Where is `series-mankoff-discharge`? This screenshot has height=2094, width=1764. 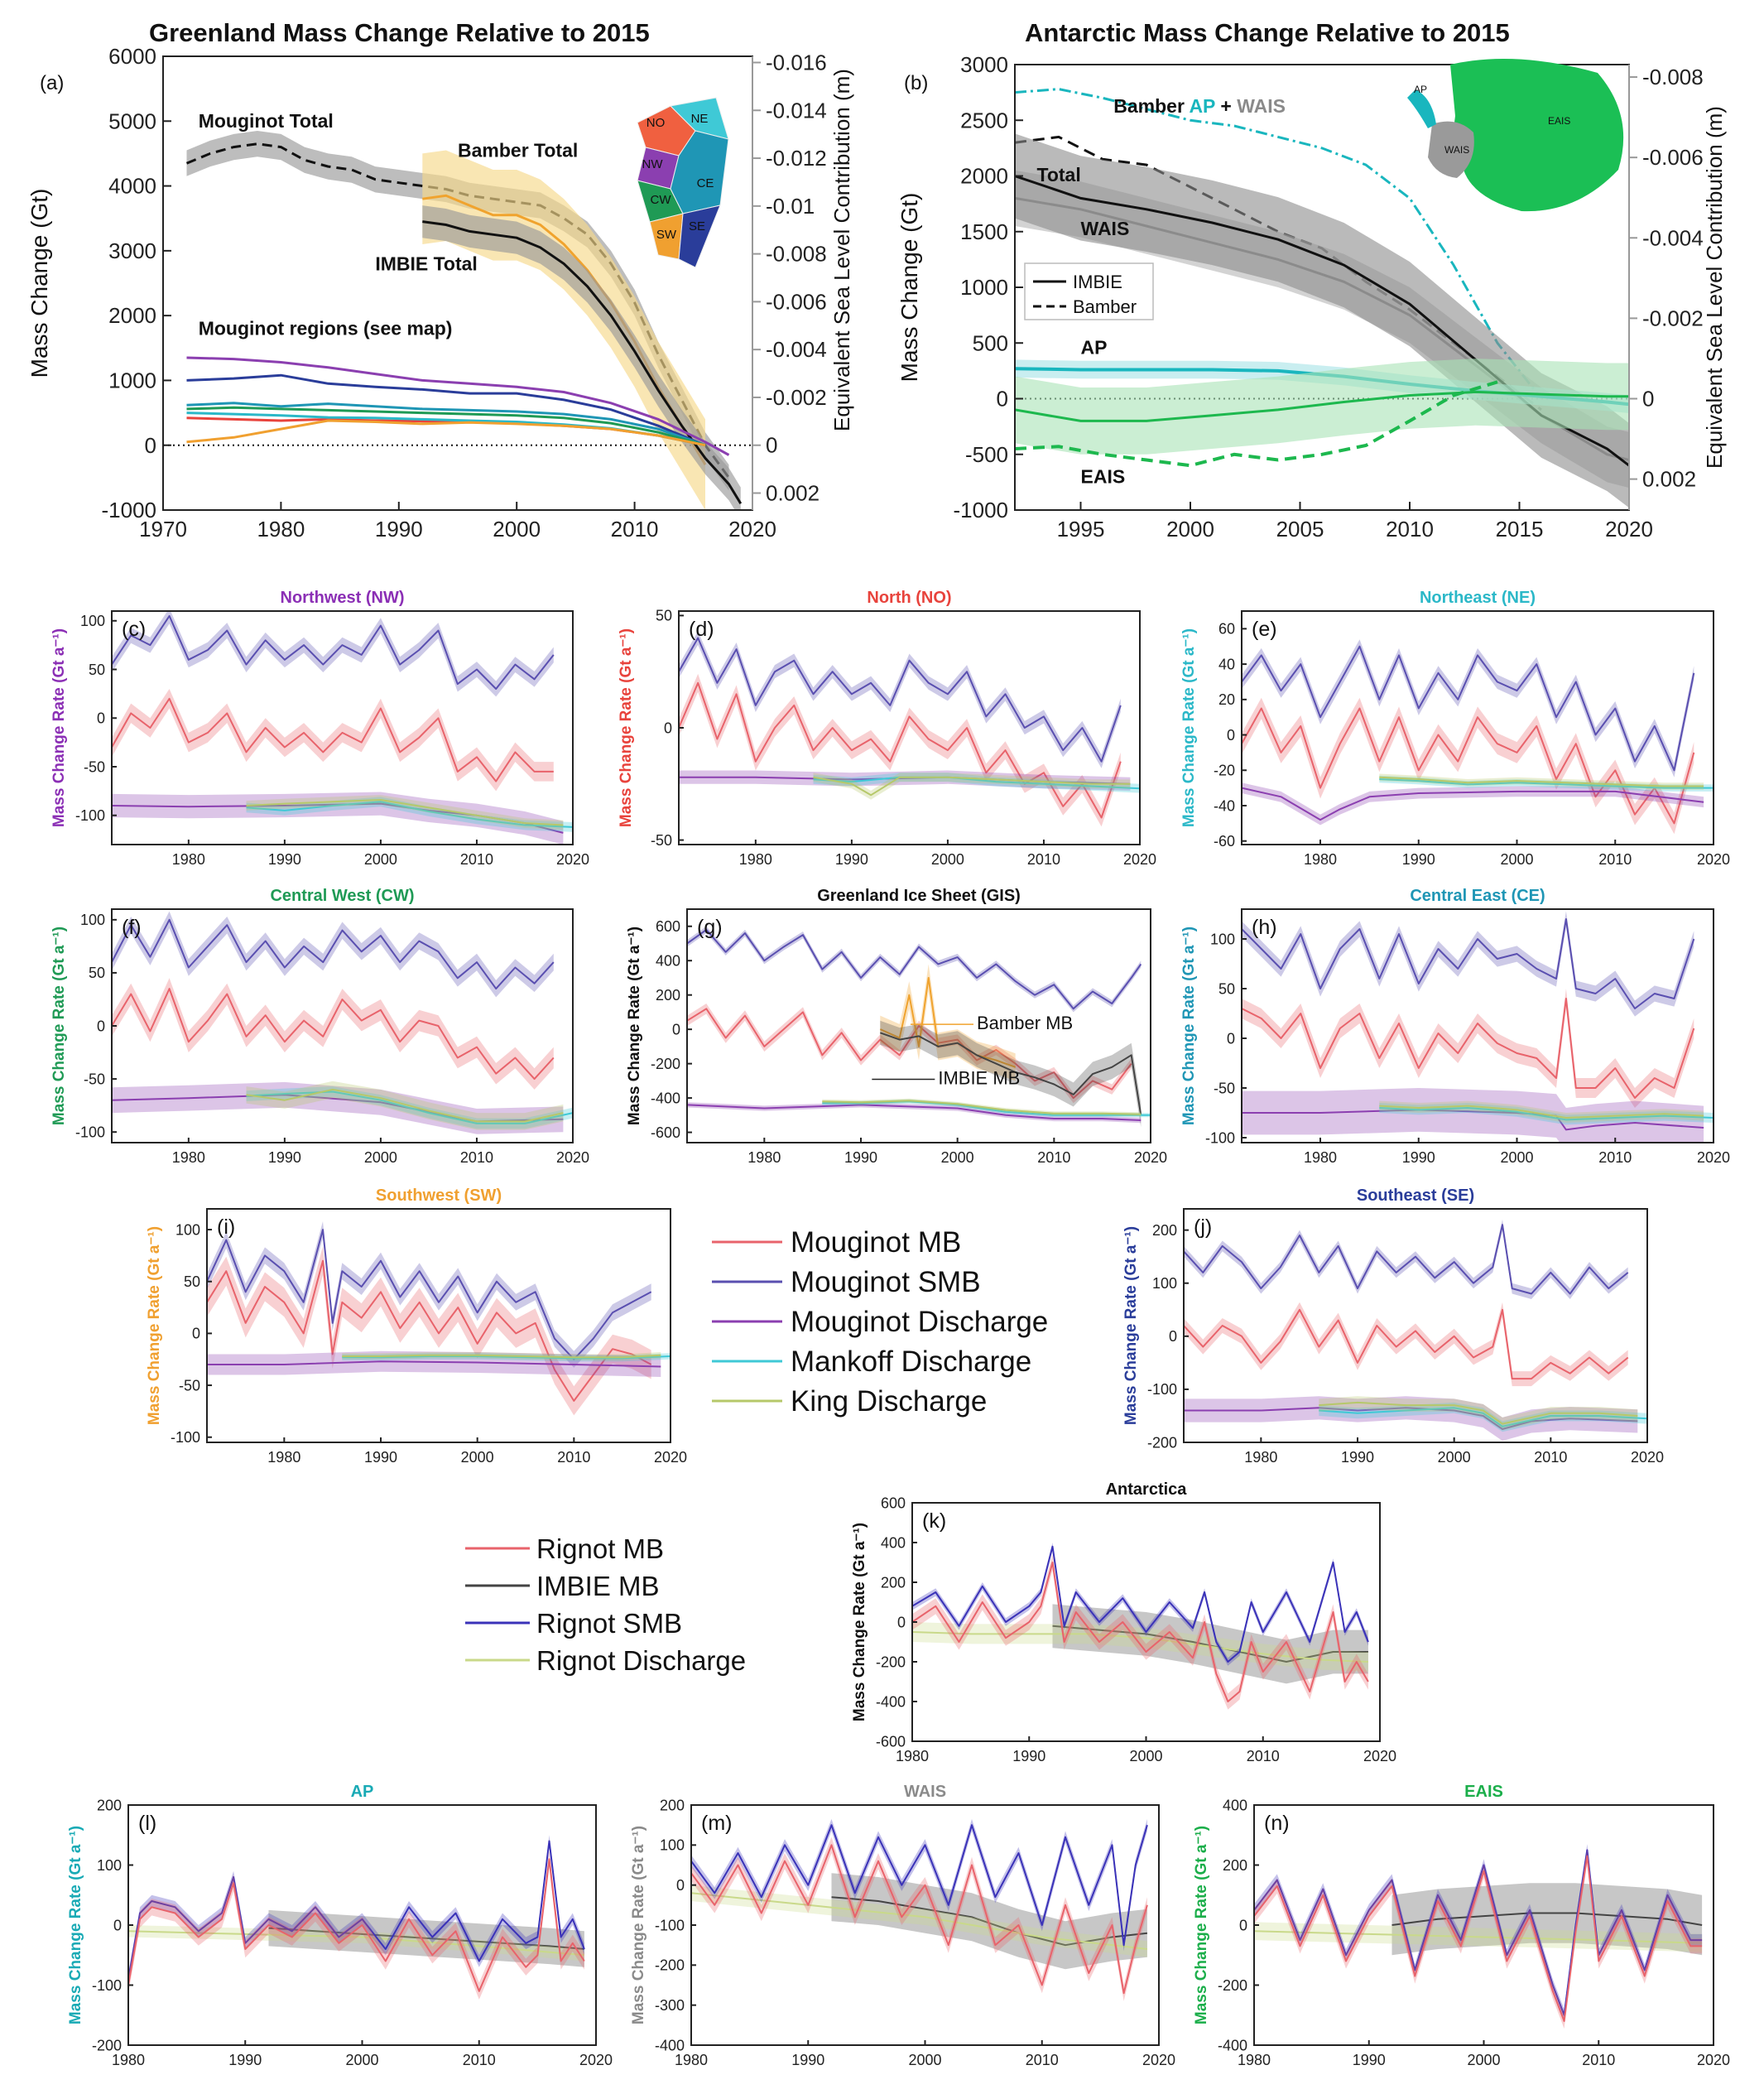 series-mankoff-discharge is located at coordinates (409, 814).